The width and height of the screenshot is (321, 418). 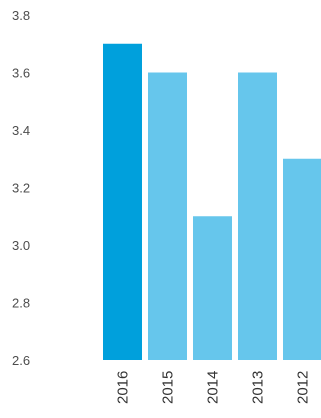 I want to click on bar-2015, so click(x=167, y=216).